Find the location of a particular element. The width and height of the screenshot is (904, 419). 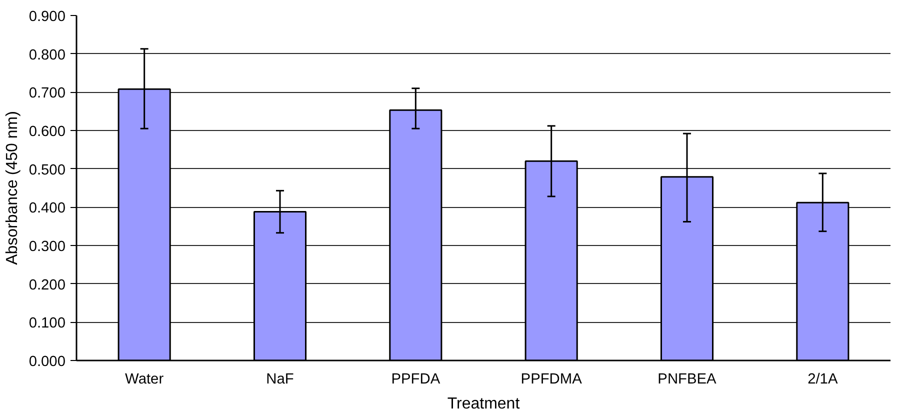

y-tick-label: 0.300 is located at coordinates (47, 247).